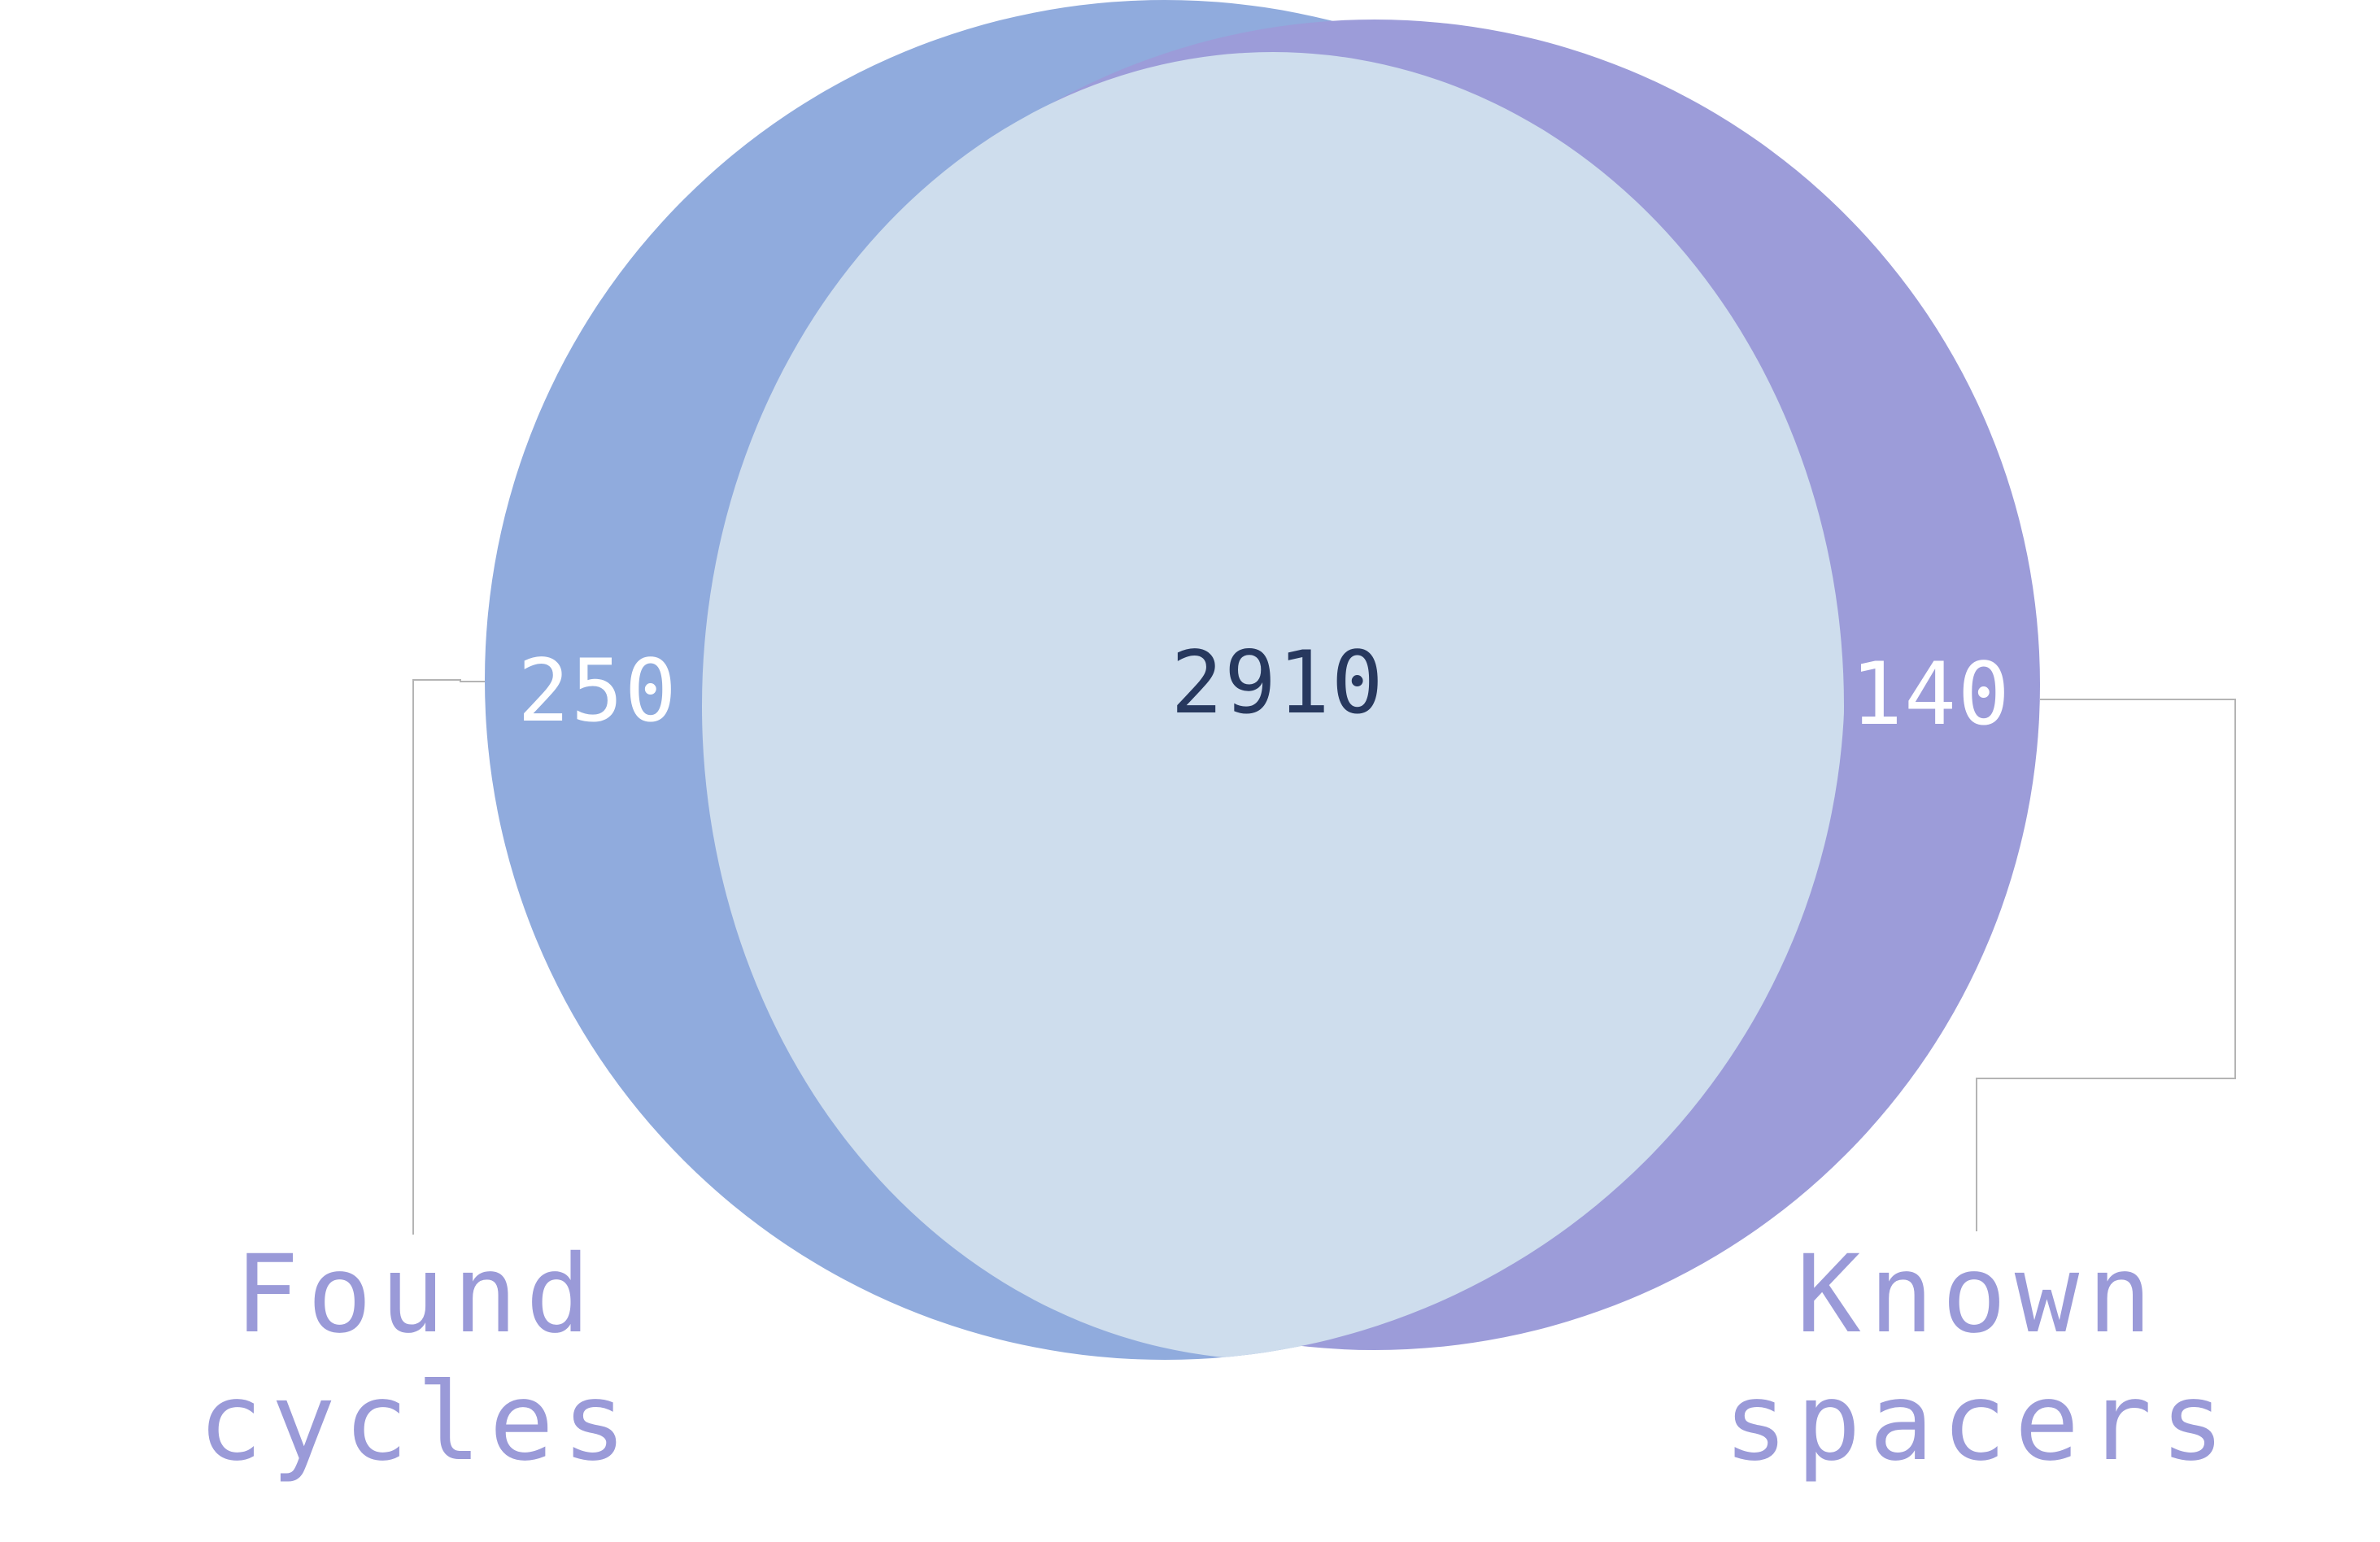 The image size is (2380, 1542). What do you see at coordinates (448, 957) in the screenshot?
I see `found-cycles-leader-line` at bounding box center [448, 957].